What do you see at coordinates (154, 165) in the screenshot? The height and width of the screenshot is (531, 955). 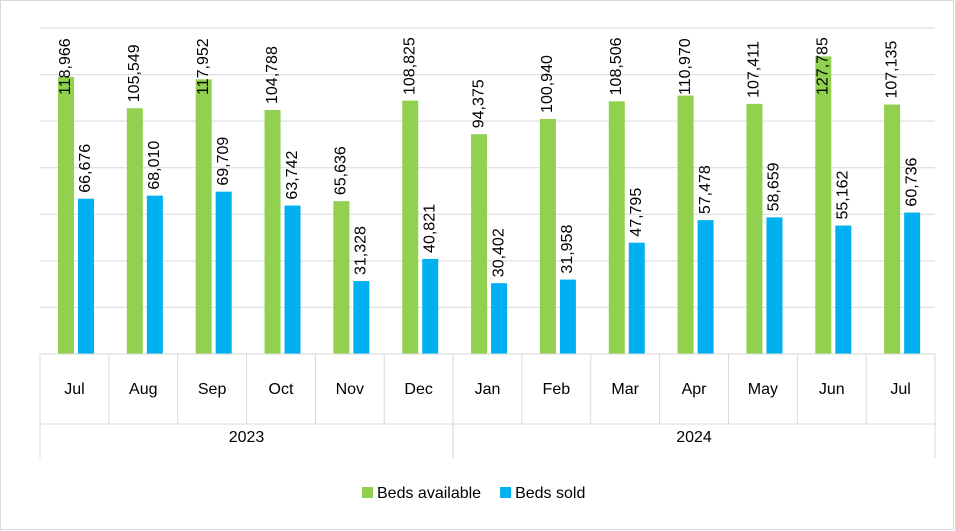 I see `data-label: 68,010` at bounding box center [154, 165].